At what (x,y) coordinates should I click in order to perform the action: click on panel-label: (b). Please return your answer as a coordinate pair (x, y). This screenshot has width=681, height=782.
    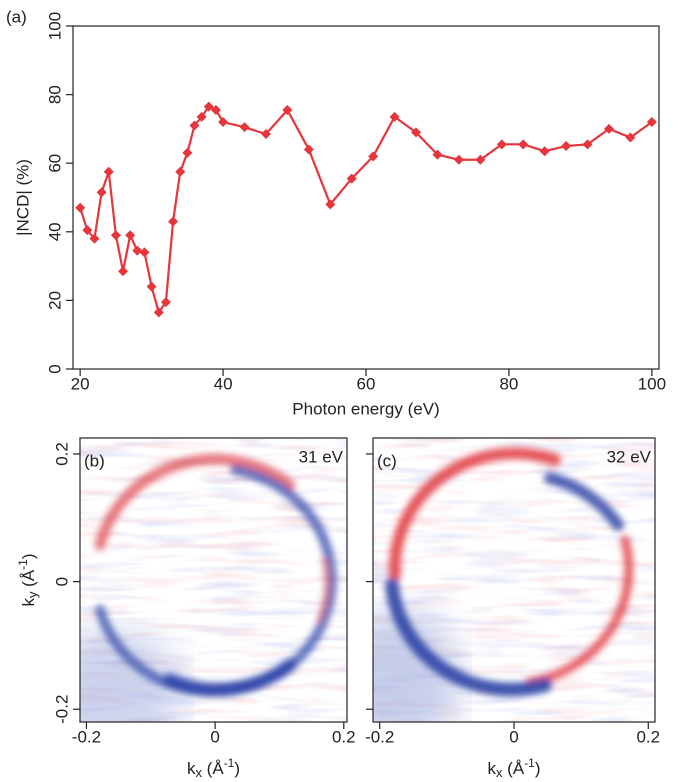
    Looking at the image, I should click on (94, 460).